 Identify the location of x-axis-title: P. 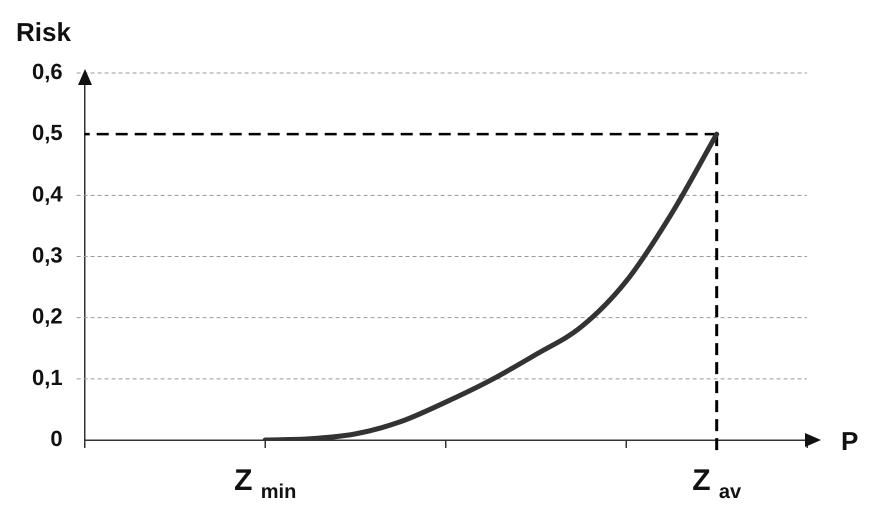
(849, 441).